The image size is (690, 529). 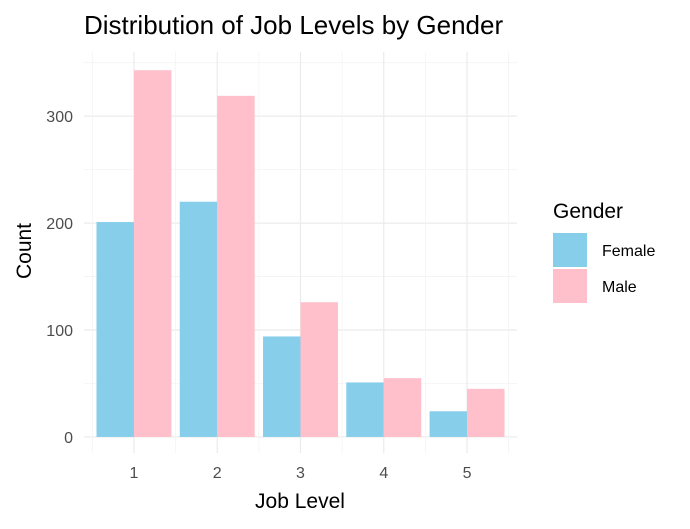 I want to click on y-axis-label: Count, so click(x=24, y=251).